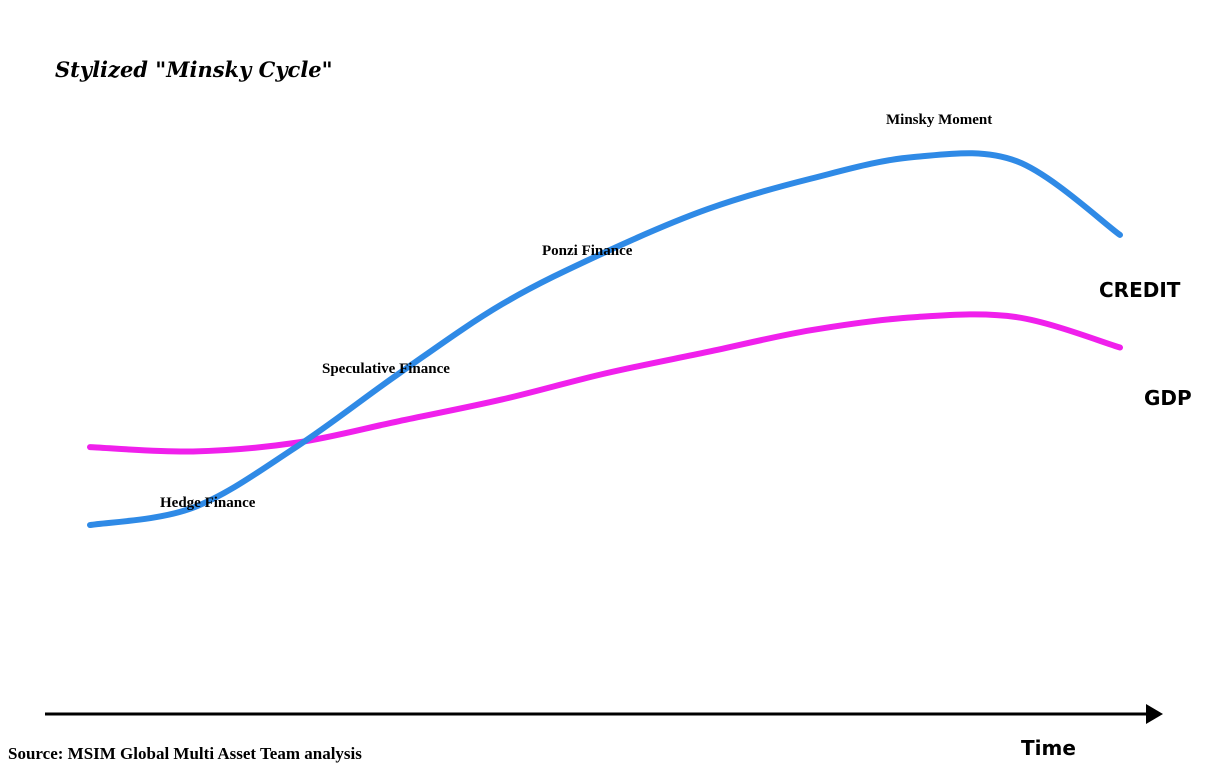 This screenshot has width=1209, height=777. I want to click on x-axis-label: Time, so click(1048, 748).